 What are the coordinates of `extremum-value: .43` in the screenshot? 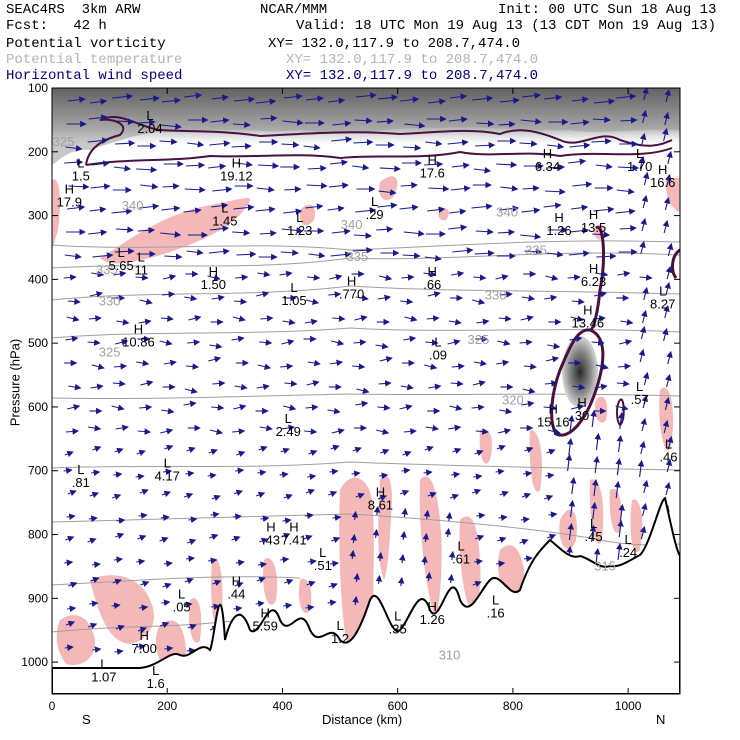 It's located at (271, 539).